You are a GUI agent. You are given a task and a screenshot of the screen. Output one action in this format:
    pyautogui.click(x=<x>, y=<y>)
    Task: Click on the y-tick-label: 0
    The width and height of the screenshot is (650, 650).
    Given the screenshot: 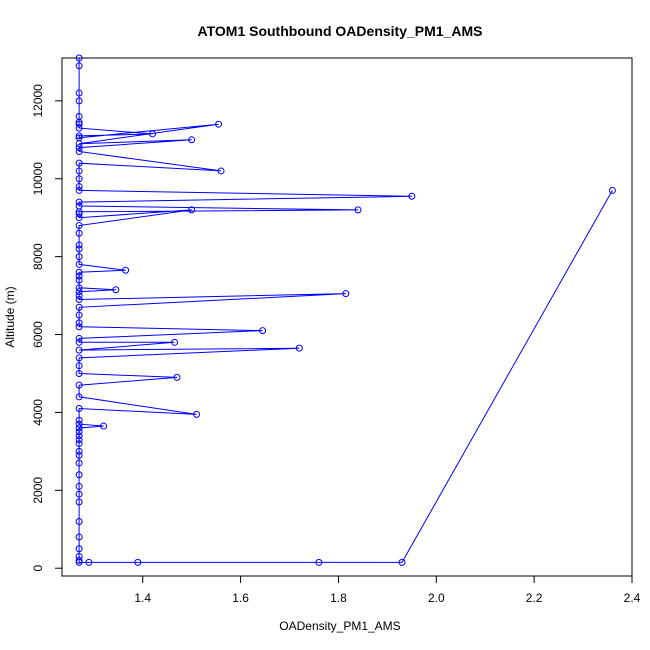 What is the action you would take?
    pyautogui.click(x=38, y=568)
    